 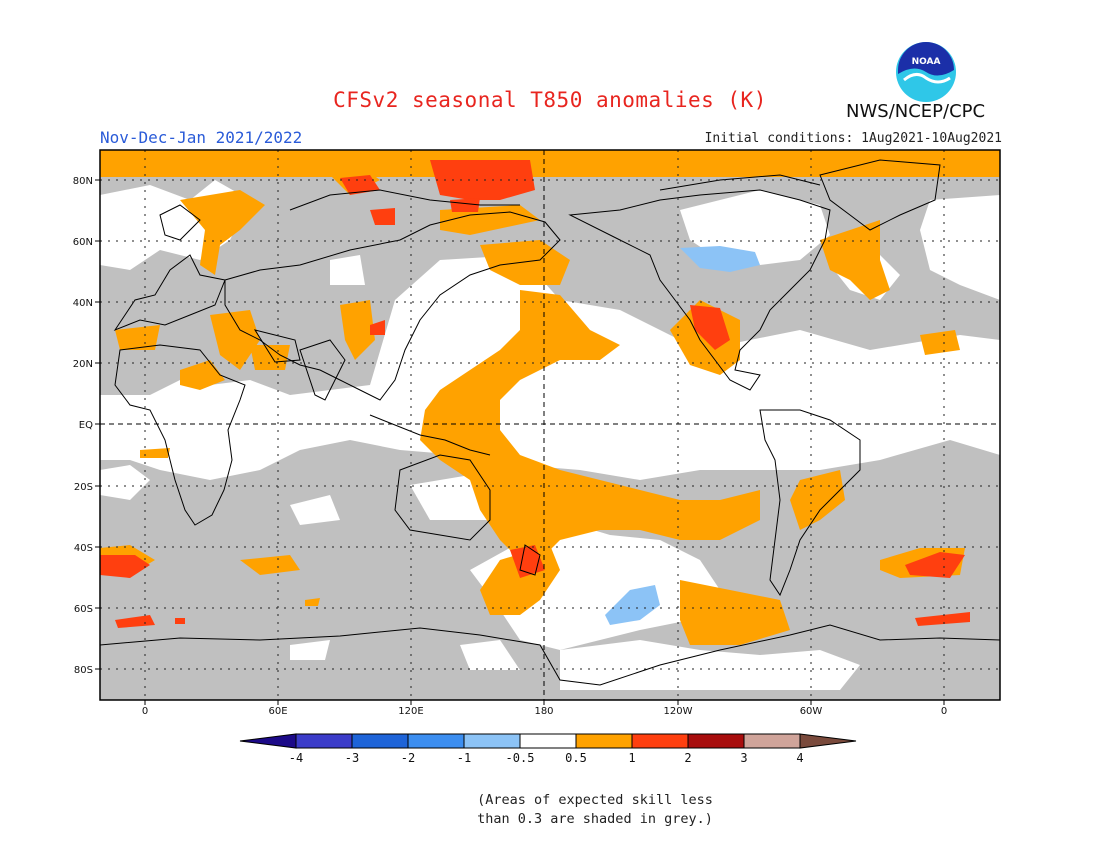 What do you see at coordinates (83, 670) in the screenshot?
I see `lat-label-80s: 80S` at bounding box center [83, 670].